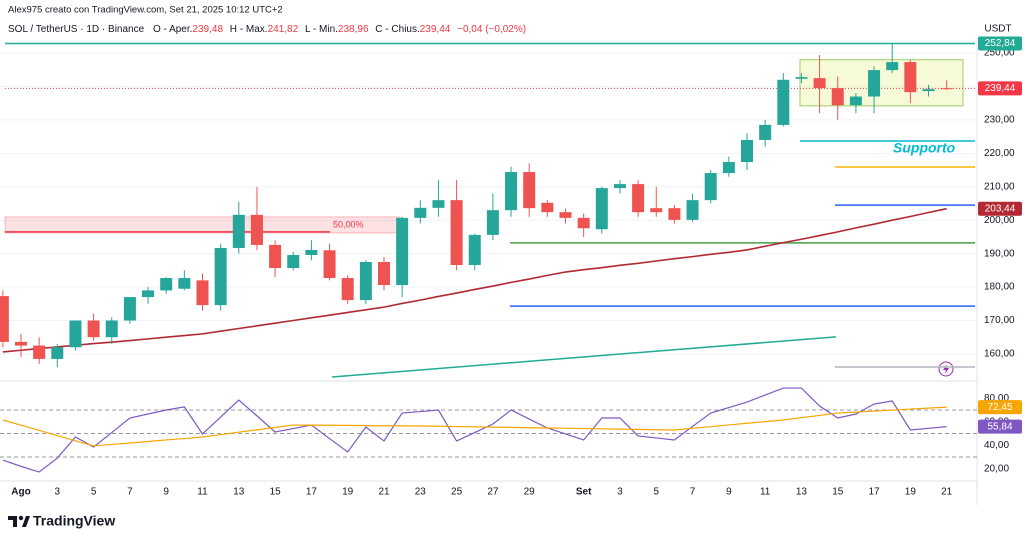 The height and width of the screenshot is (542, 1024). I want to click on alert-bolt, so click(946, 369).